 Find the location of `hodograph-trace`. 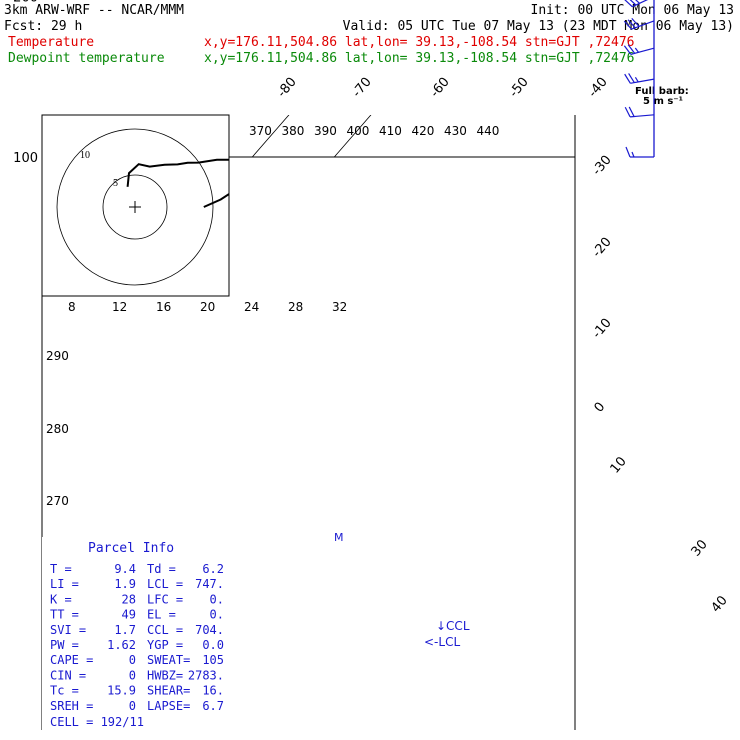

hodograph-trace is located at coordinates (177, 183).